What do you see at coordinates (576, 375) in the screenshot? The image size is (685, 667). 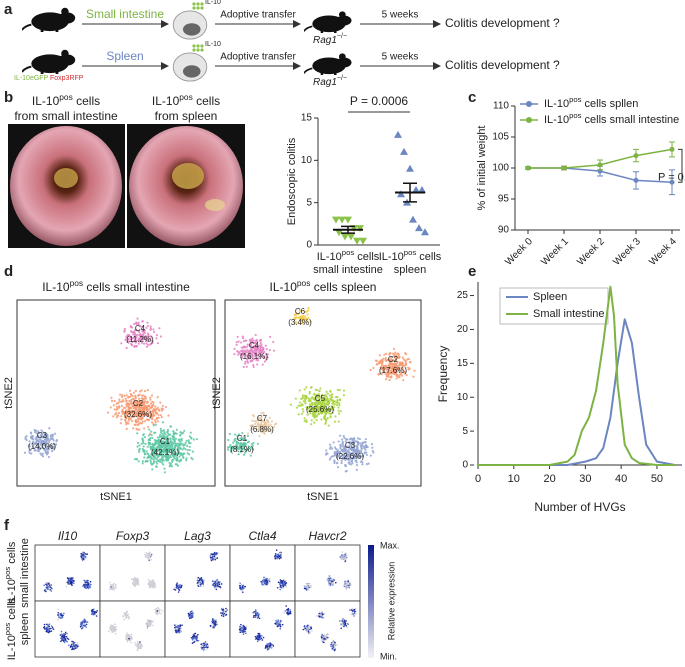 I see `series-line` at bounding box center [576, 375].